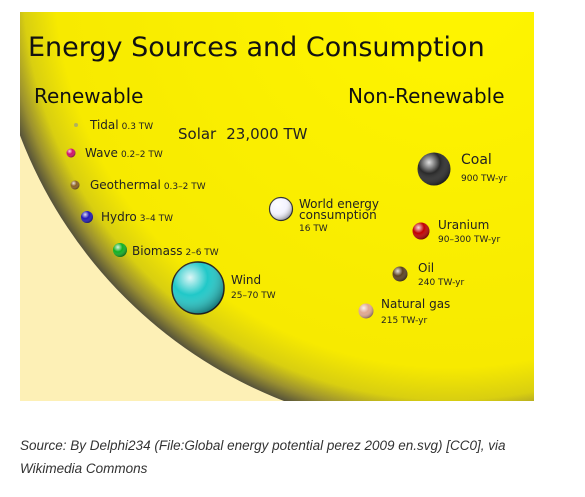 The height and width of the screenshot is (497, 585). Describe the element at coordinates (246, 280) in the screenshot. I see `wind-name: Wind` at that location.